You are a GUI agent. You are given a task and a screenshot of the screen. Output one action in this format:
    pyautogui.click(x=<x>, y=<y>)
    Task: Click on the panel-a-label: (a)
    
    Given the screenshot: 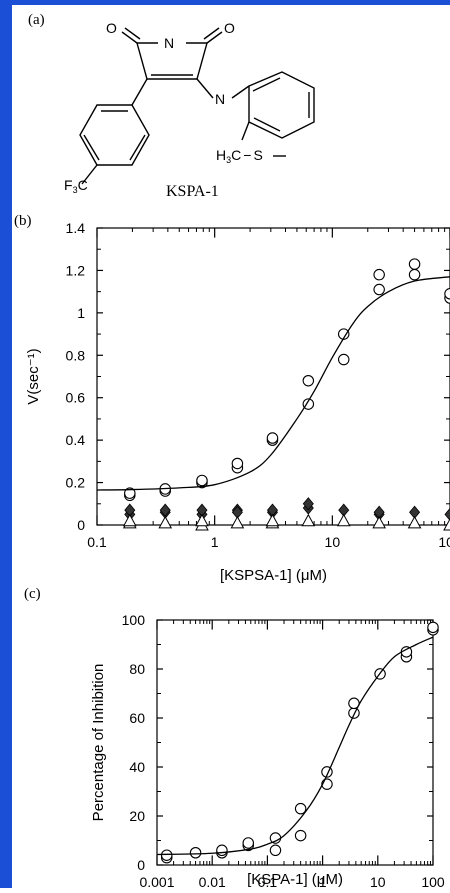 What is the action you would take?
    pyautogui.click(x=36, y=20)
    